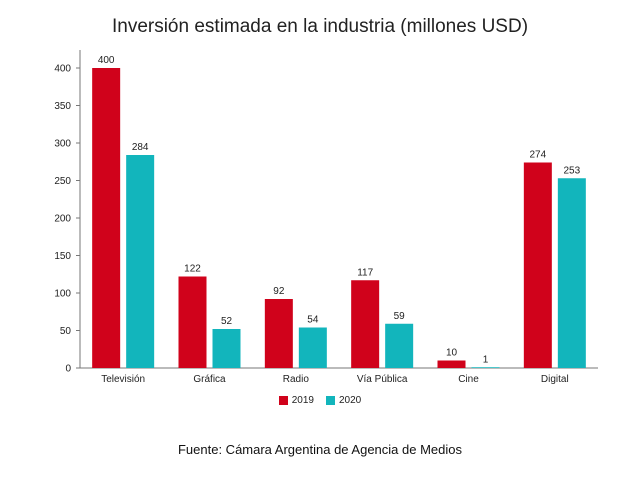 Image resolution: width=640 pixels, height=480 pixels. Describe the element at coordinates (296, 379) in the screenshot. I see `x-tick-label: Radio` at that location.